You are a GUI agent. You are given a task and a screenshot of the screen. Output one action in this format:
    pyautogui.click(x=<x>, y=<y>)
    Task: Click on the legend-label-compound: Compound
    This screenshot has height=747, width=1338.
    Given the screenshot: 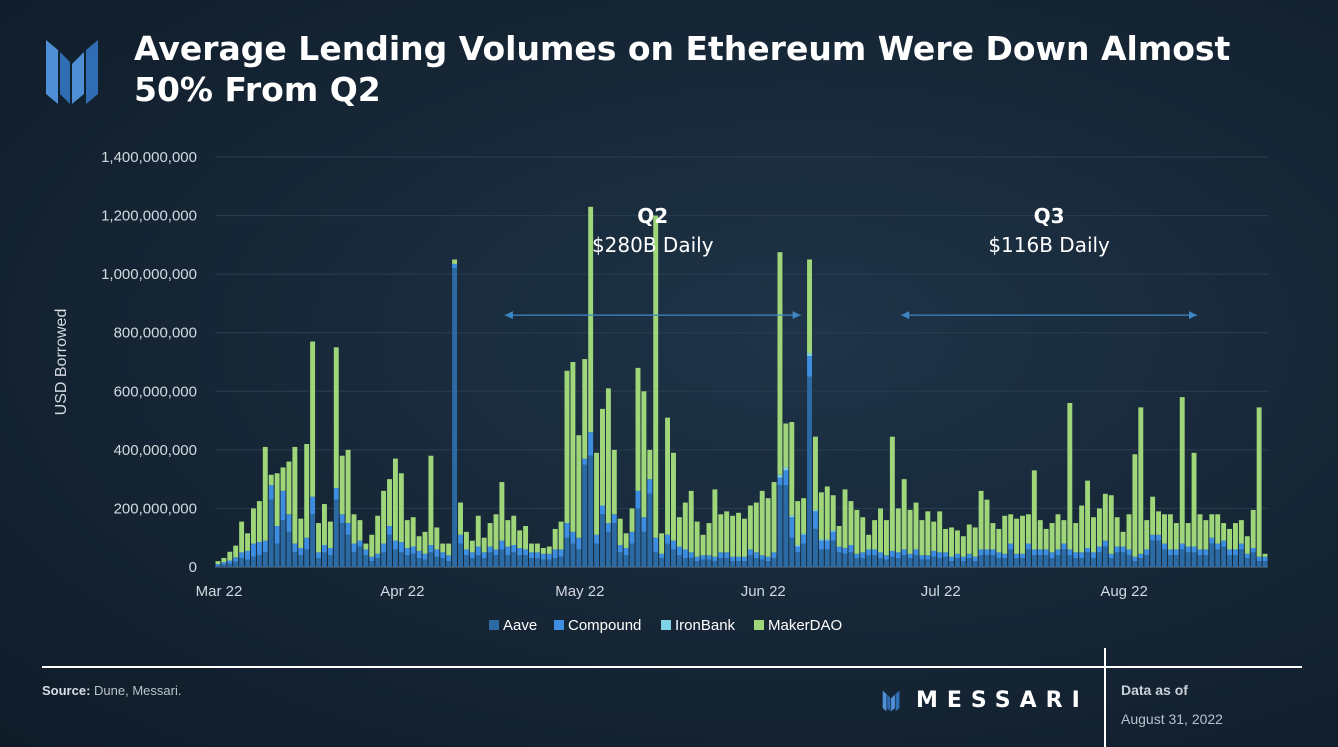 What is the action you would take?
    pyautogui.click(x=604, y=625)
    